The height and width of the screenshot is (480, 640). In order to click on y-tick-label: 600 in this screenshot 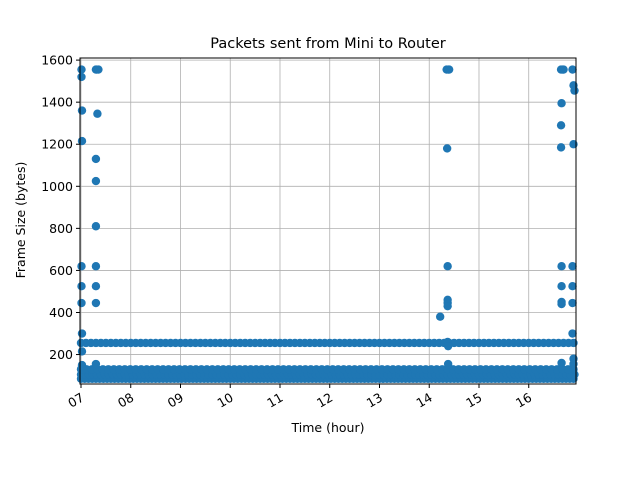, I will do `click(61, 270)`.